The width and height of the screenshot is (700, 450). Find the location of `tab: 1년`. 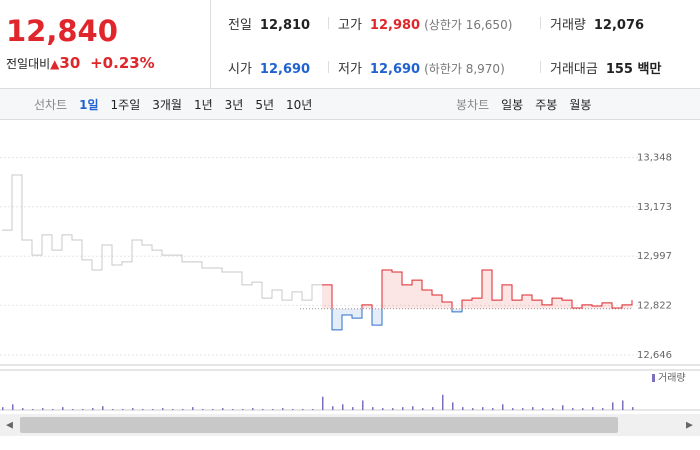

tab: 1년 is located at coordinates (203, 105).